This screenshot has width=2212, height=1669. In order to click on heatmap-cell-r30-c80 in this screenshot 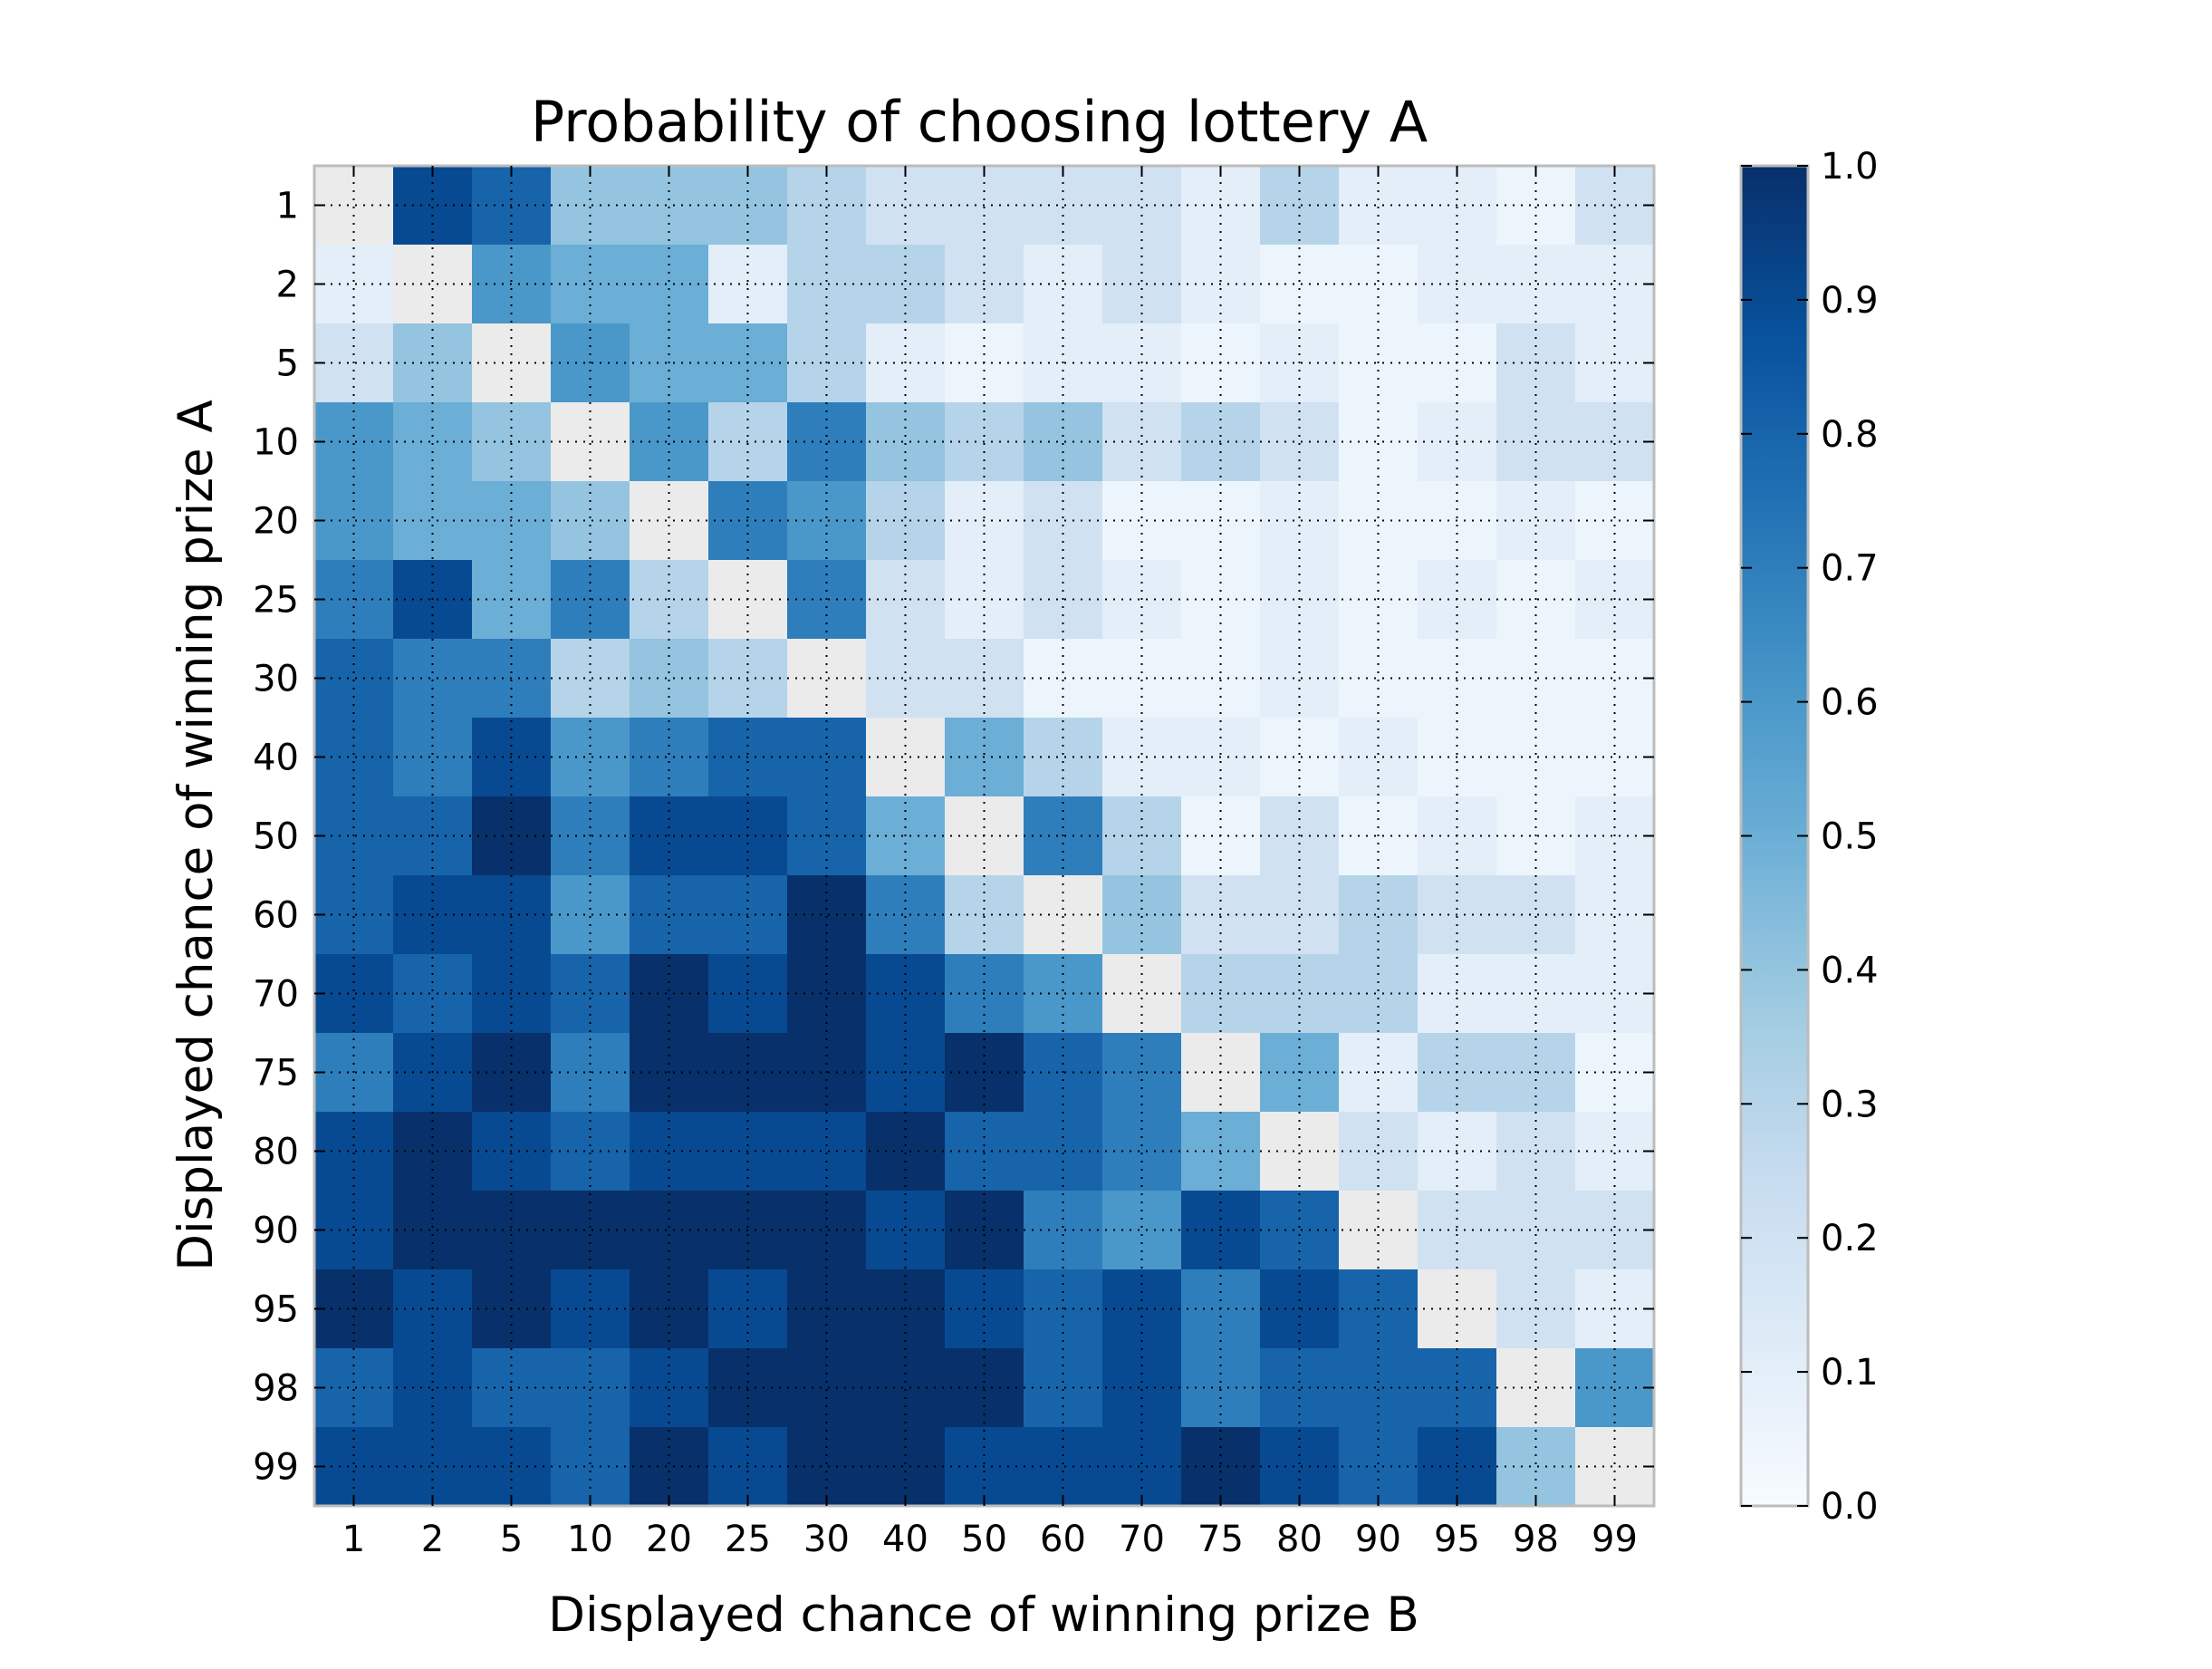, I will do `click(1300, 679)`.